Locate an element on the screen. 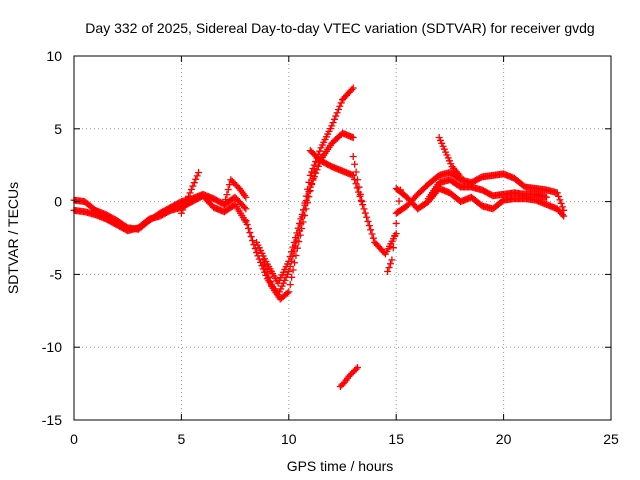 The image size is (640, 480). x-tick-label: 25 is located at coordinates (611, 439).